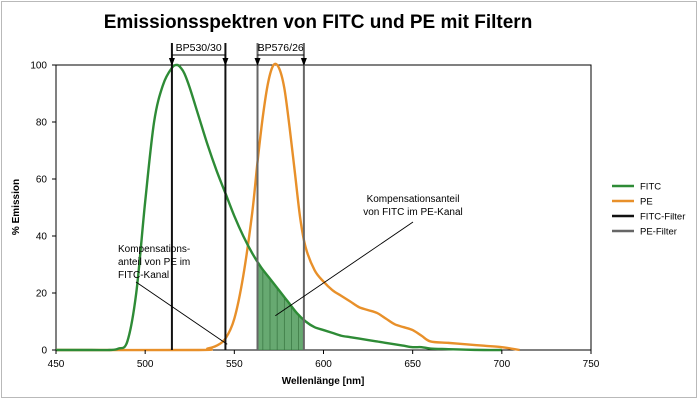 The image size is (700, 401). Describe the element at coordinates (646, 202) in the screenshot. I see `legend-entry: PE` at that location.